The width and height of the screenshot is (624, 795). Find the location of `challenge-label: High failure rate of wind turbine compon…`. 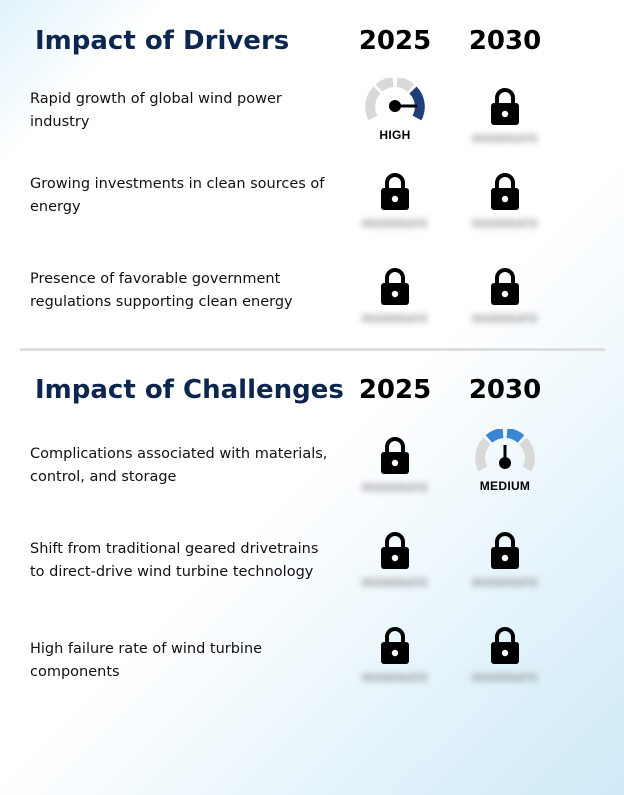

challenge-label: High failure rate of wind turbine compon… is located at coordinates (146, 660).